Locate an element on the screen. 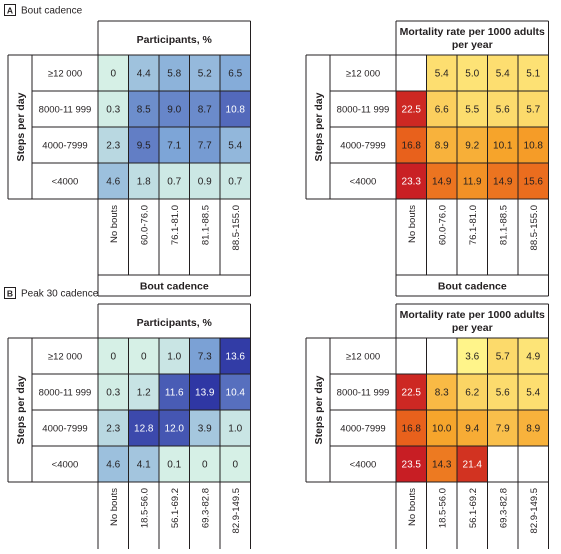  cell-value-label: 14.3 is located at coordinates (442, 465).